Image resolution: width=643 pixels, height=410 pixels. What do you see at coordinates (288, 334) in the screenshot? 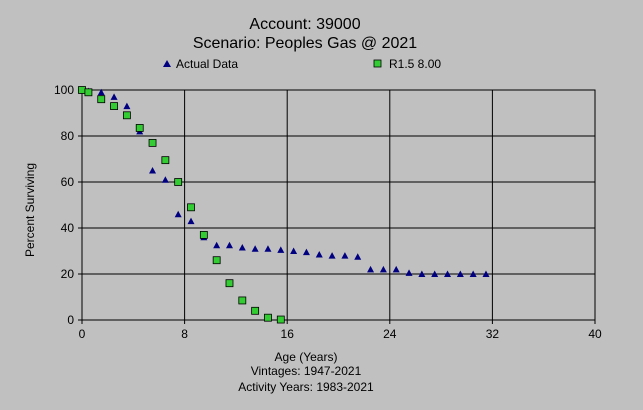
I see `x-tick-label: 16` at bounding box center [288, 334].